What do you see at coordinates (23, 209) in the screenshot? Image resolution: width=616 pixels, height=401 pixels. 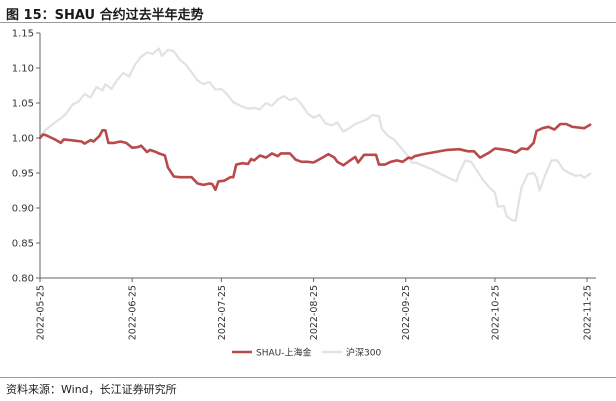 I see `y-tick-label: 0.90` at bounding box center [23, 209].